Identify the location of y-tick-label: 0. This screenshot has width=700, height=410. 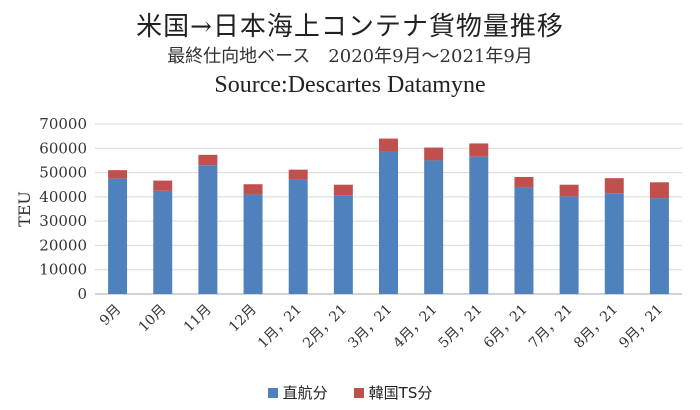
(82, 294).